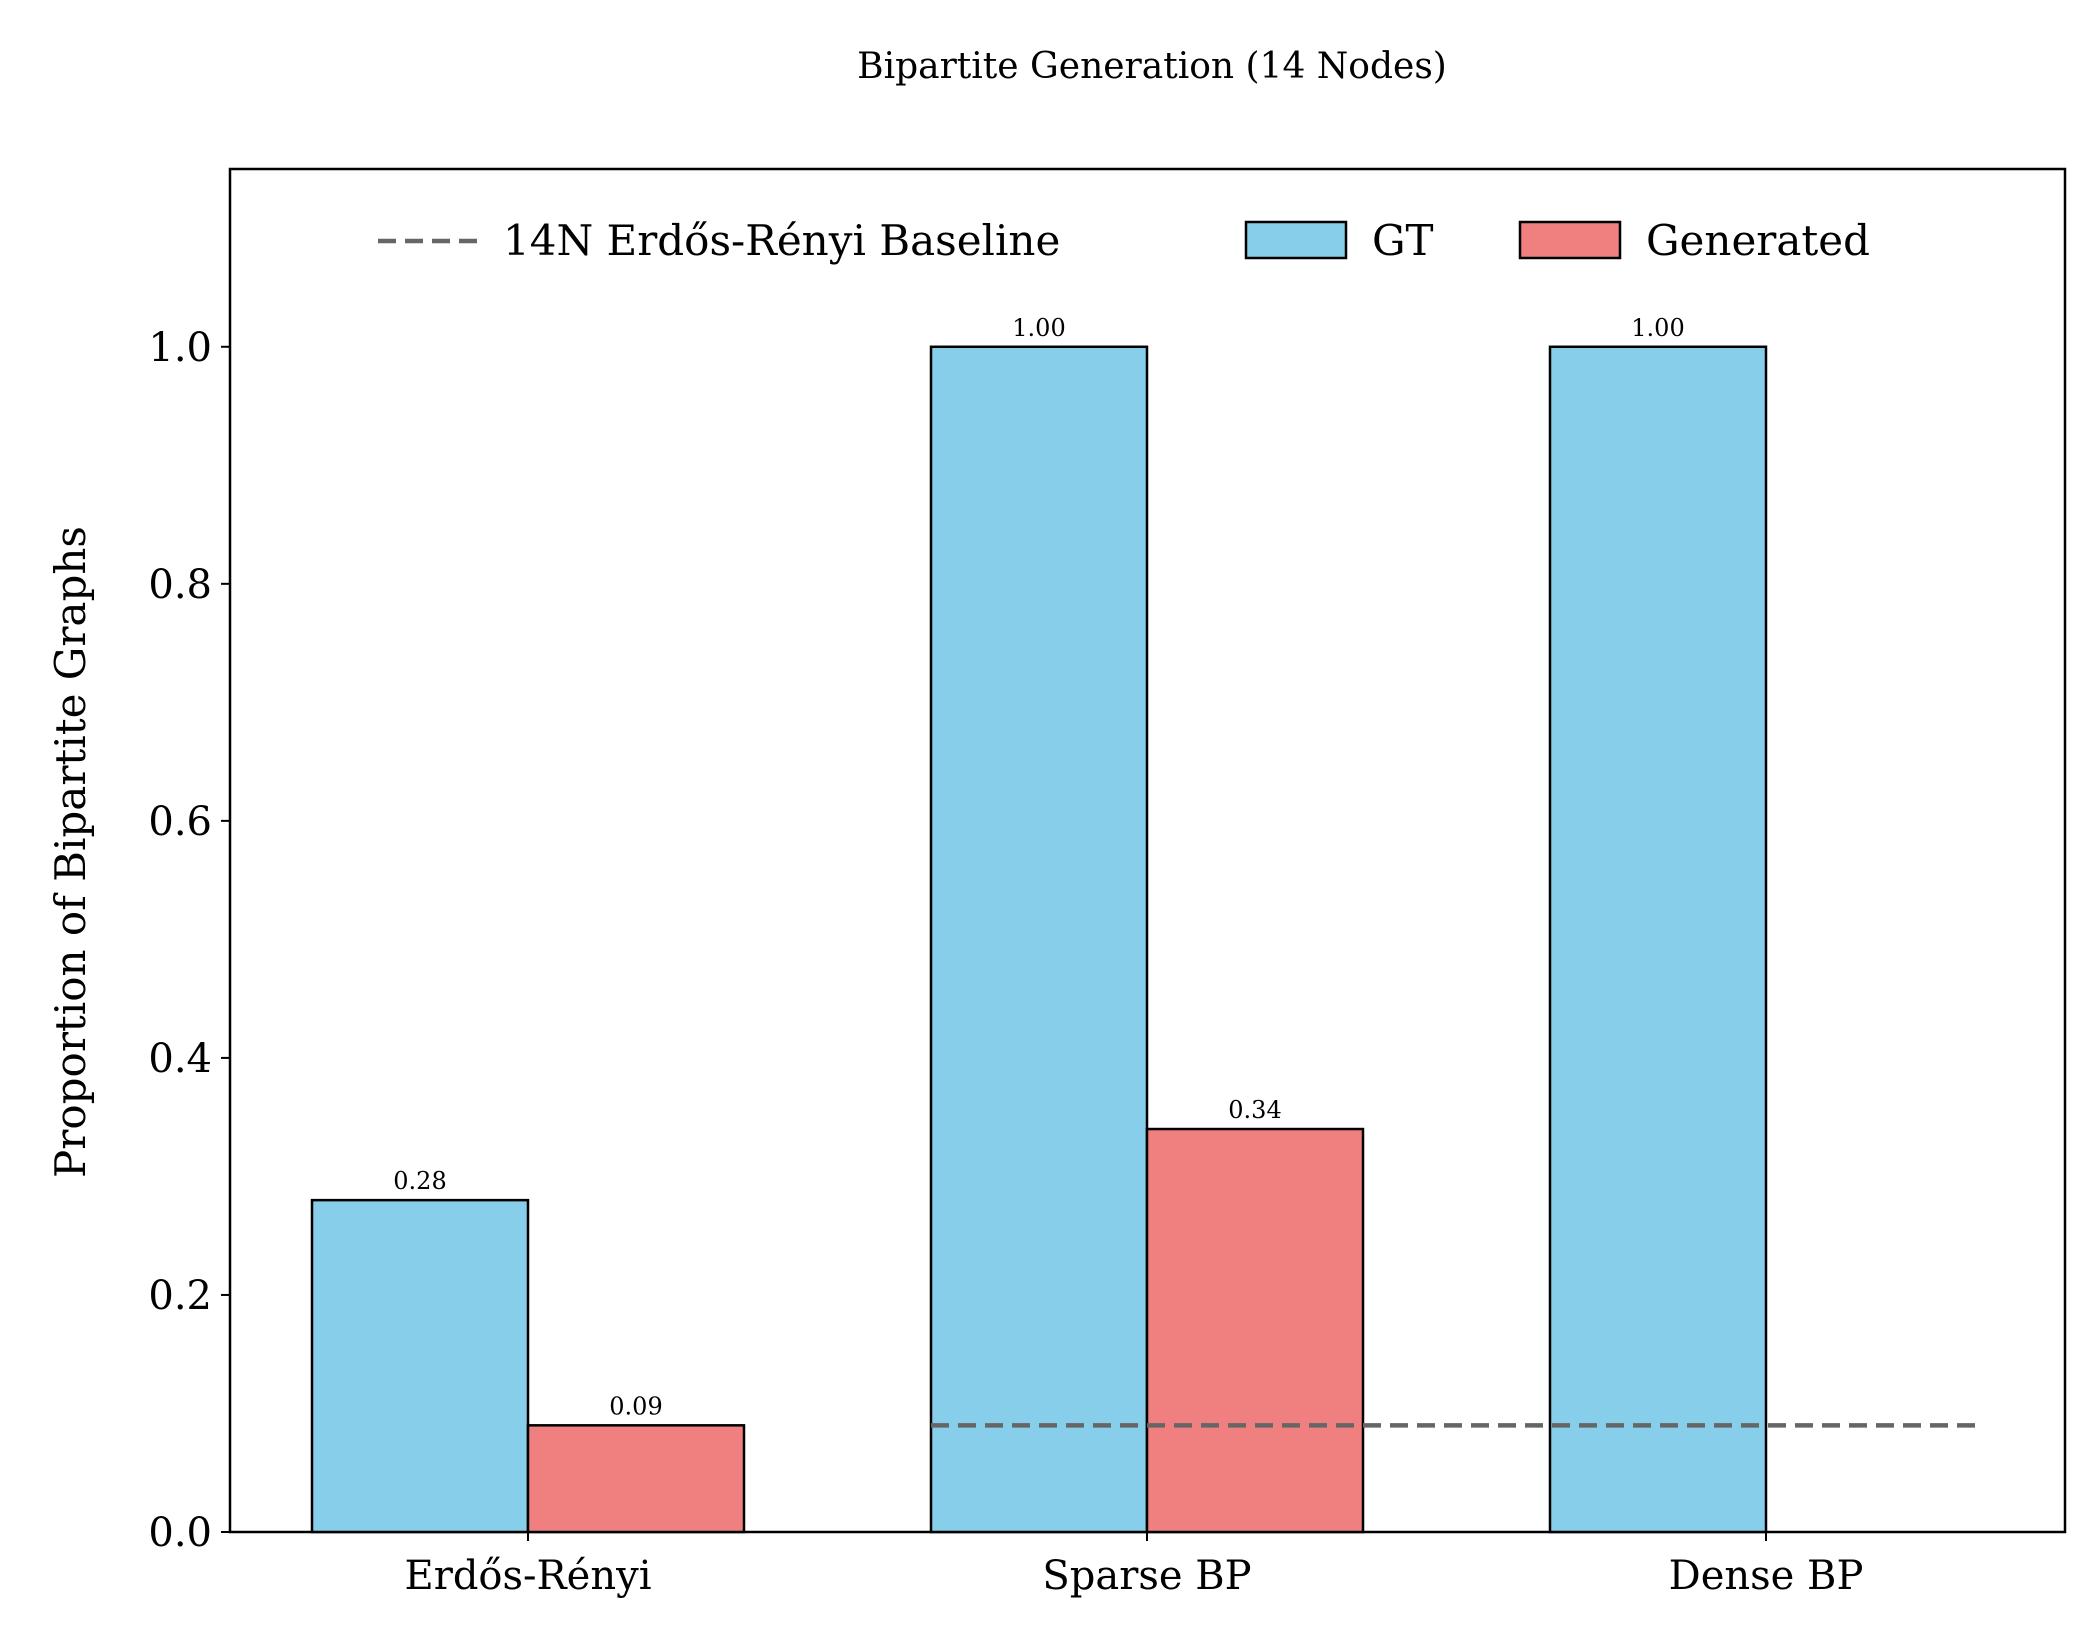 Image resolution: width=2100 pixels, height=1650 pixels. Describe the element at coordinates (180, 585) in the screenshot. I see `y-tick-label-4: 0.8` at that location.